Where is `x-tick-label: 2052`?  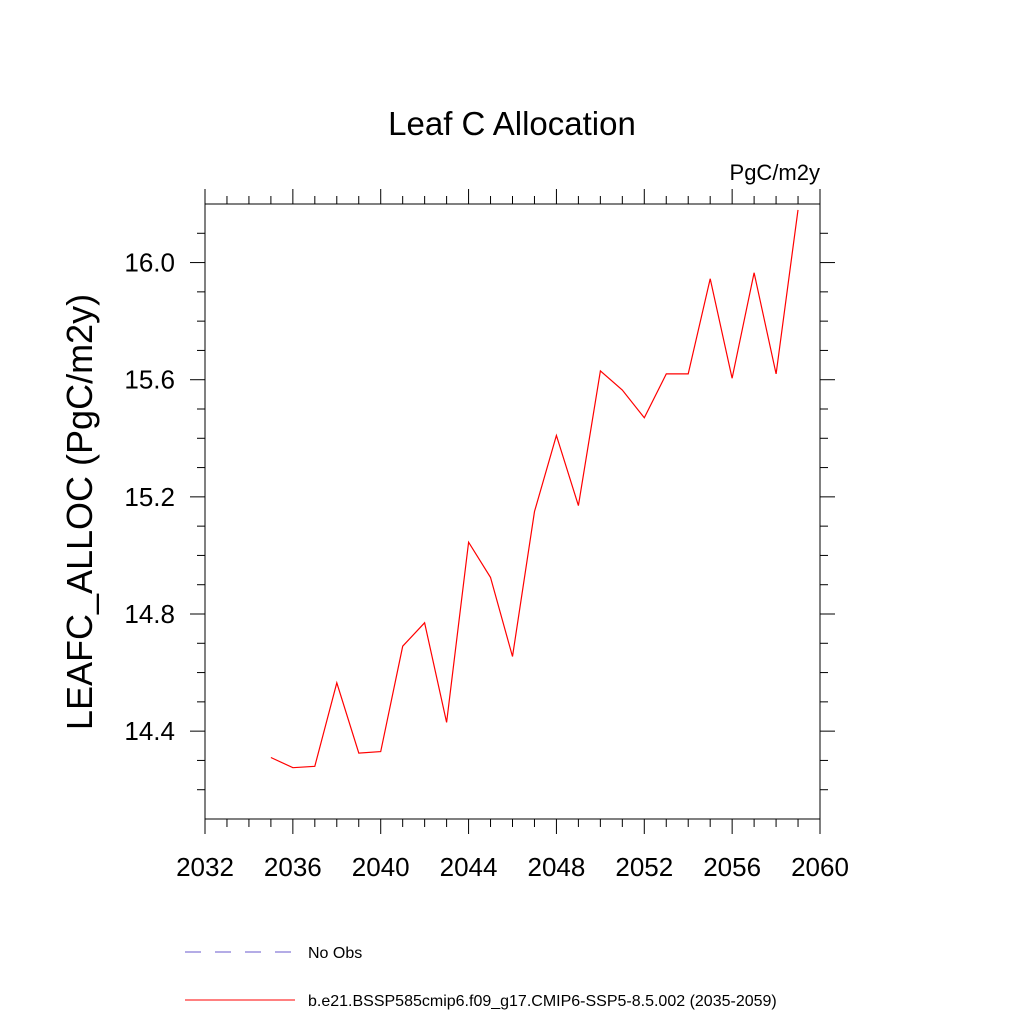
x-tick-label: 2052 is located at coordinates (644, 867).